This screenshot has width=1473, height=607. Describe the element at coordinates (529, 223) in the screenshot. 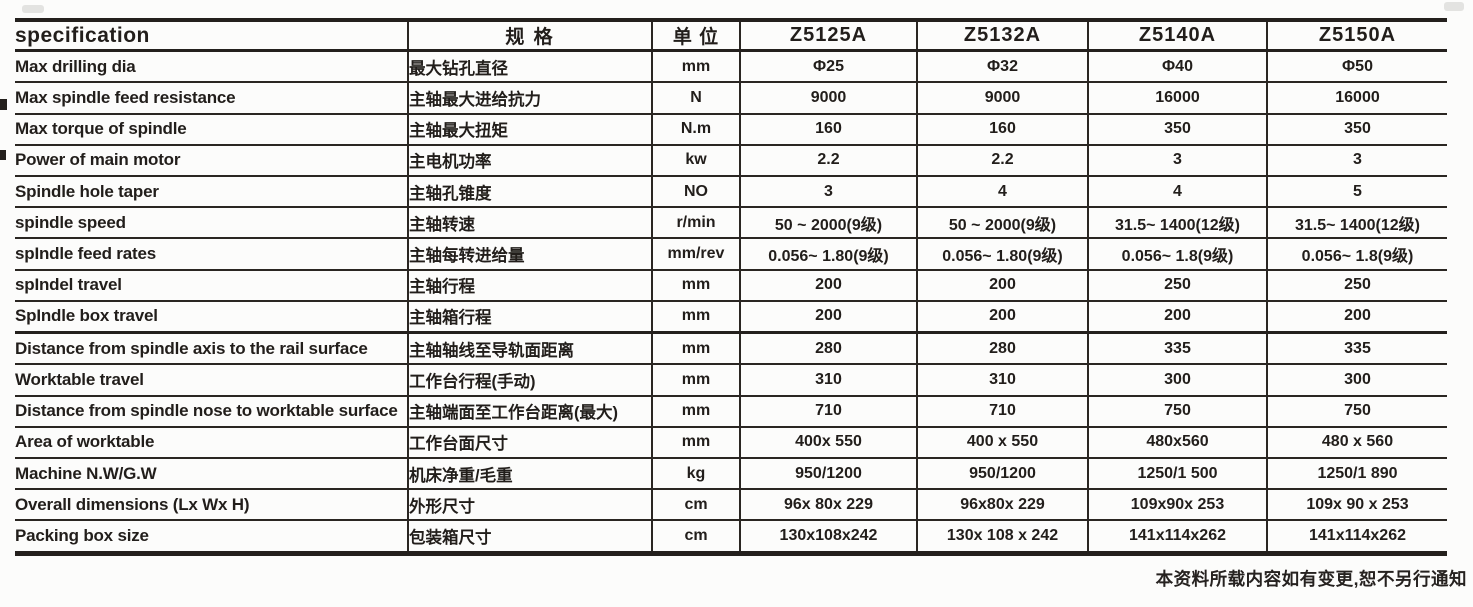

I see `row-label-zh: 主轴转速` at that location.